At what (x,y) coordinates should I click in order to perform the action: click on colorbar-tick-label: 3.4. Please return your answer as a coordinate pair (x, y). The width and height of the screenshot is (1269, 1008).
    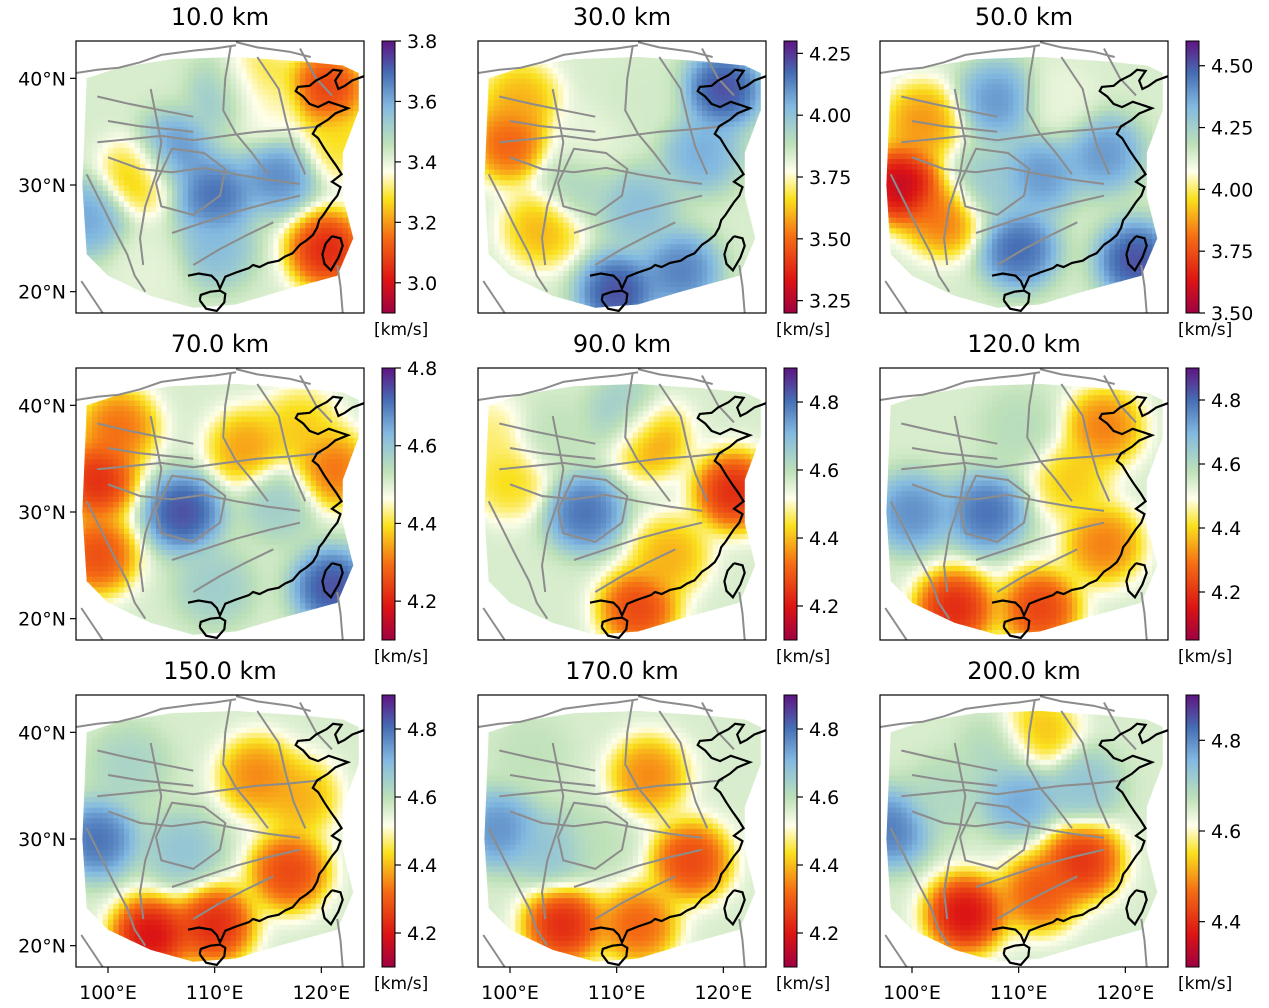
    Looking at the image, I should click on (422, 163).